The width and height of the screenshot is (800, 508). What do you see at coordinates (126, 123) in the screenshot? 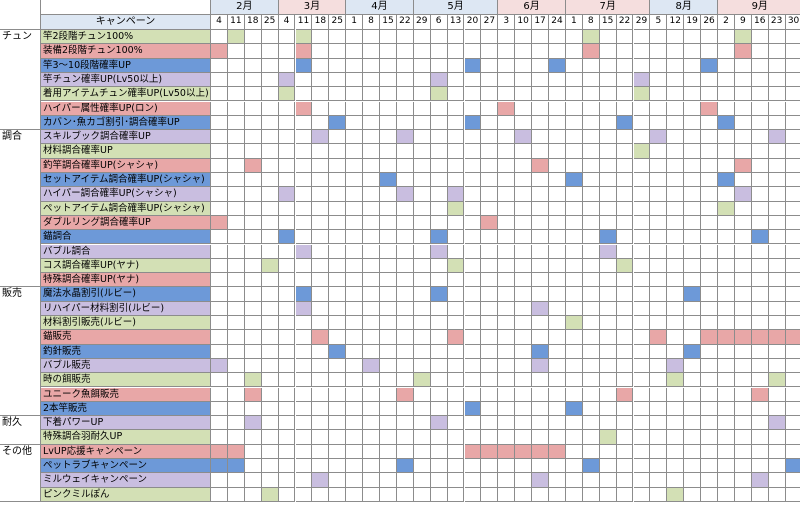
I see `row-label: カバン･魚カゴ割引･調合確率UP` at bounding box center [126, 123].